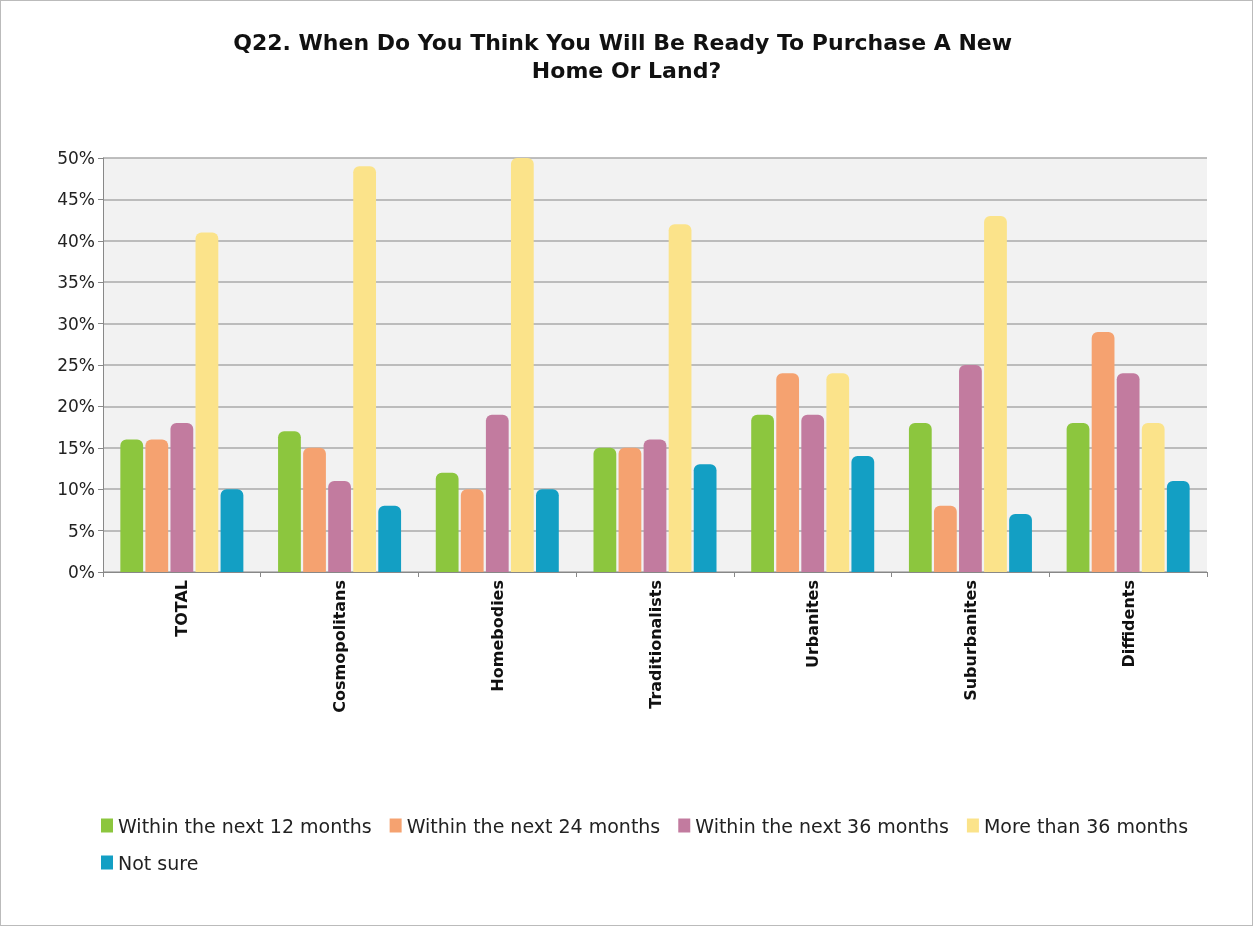  I want to click on legend-label: Within the next 36 months, so click(822, 825).